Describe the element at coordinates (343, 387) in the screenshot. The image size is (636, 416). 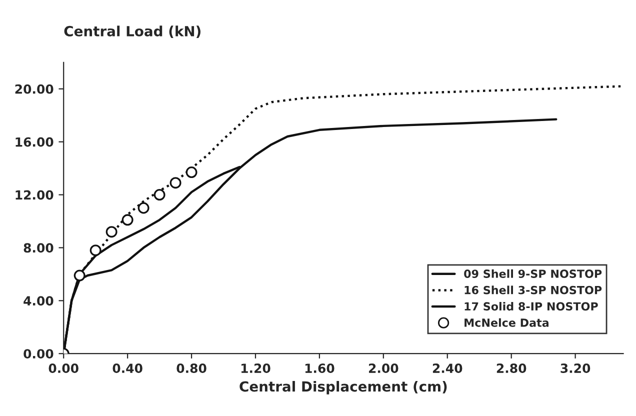
I see `x-axis-title: Central Displacement (cm)` at that location.